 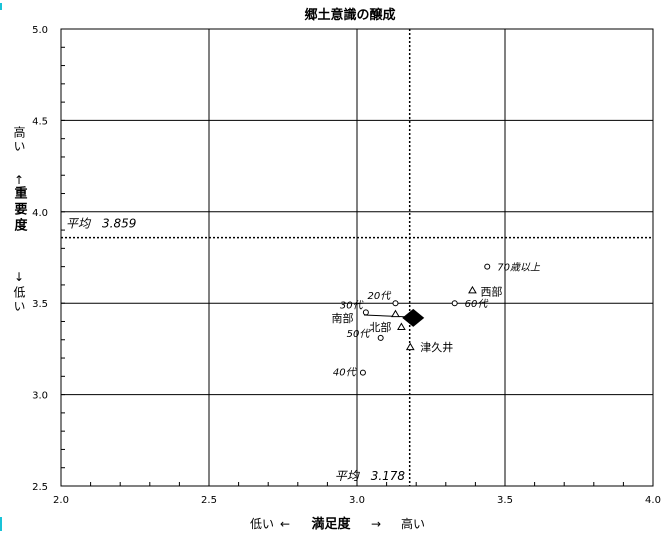 What do you see at coordinates (331, 524) in the screenshot?
I see `x-label-main: 満足度` at bounding box center [331, 524].